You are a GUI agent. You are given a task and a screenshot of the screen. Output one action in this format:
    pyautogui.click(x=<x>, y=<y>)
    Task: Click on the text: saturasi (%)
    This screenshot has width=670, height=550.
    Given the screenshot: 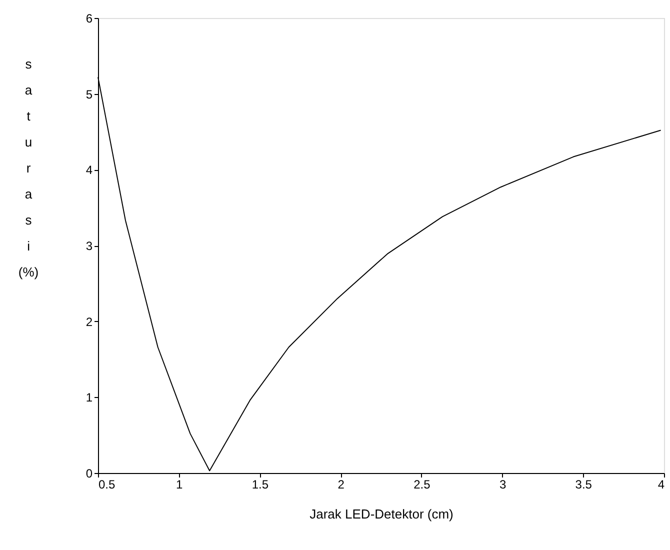 What is the action you would take?
    pyautogui.click(x=28, y=168)
    